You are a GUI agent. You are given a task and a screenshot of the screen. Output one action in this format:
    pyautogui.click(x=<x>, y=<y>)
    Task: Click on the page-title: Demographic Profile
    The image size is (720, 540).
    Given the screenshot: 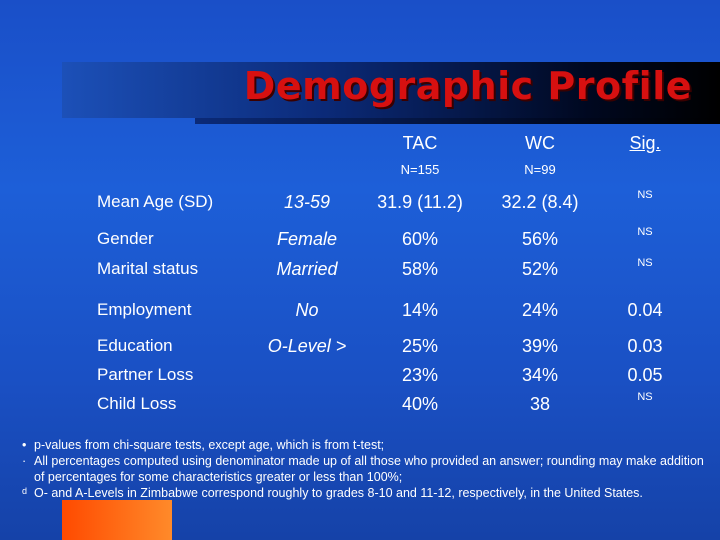 What is the action you would take?
    pyautogui.click(x=467, y=86)
    